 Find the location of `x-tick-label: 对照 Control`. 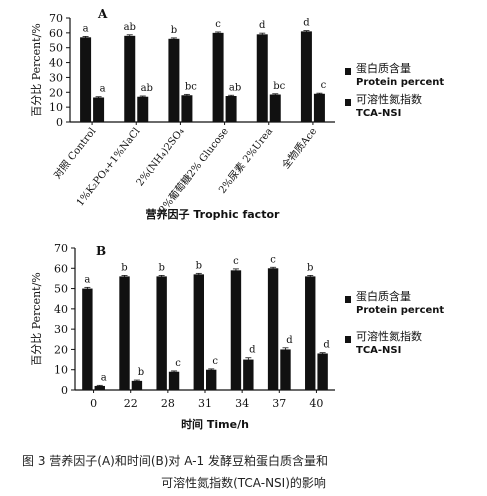

x-tick-label: 对照 Control is located at coordinates (74, 153).